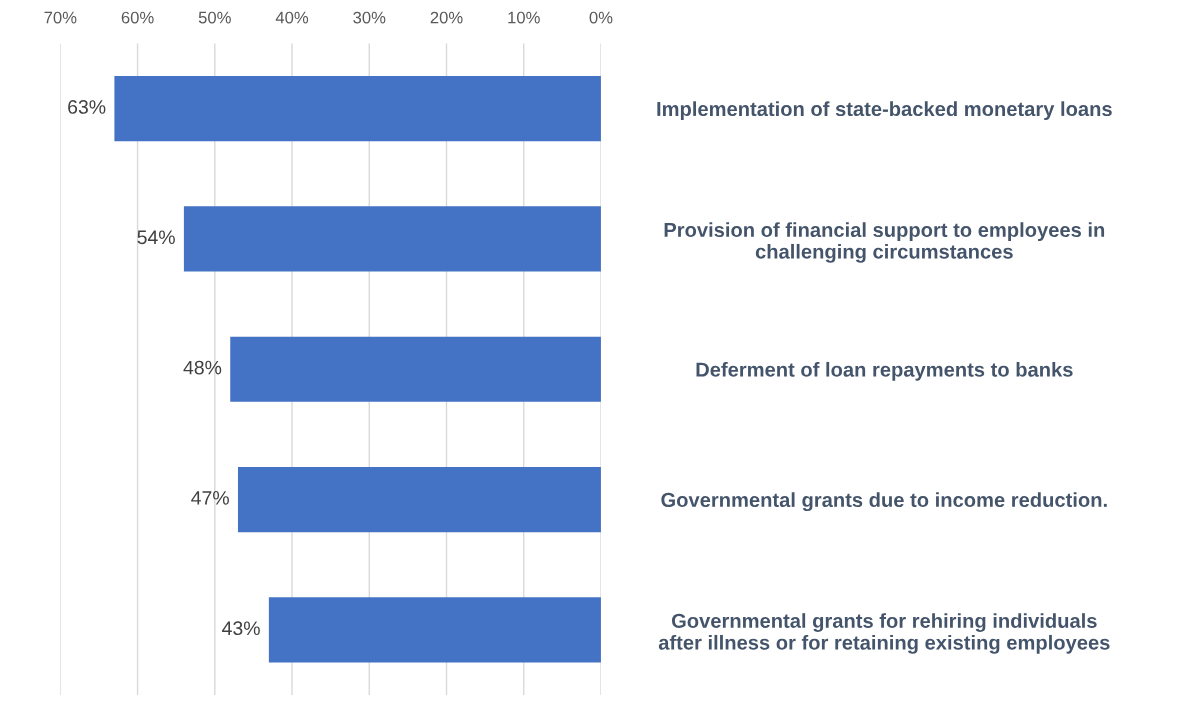  Describe the element at coordinates (60, 17) in the screenshot. I see `x-tick-label: 70%` at that location.